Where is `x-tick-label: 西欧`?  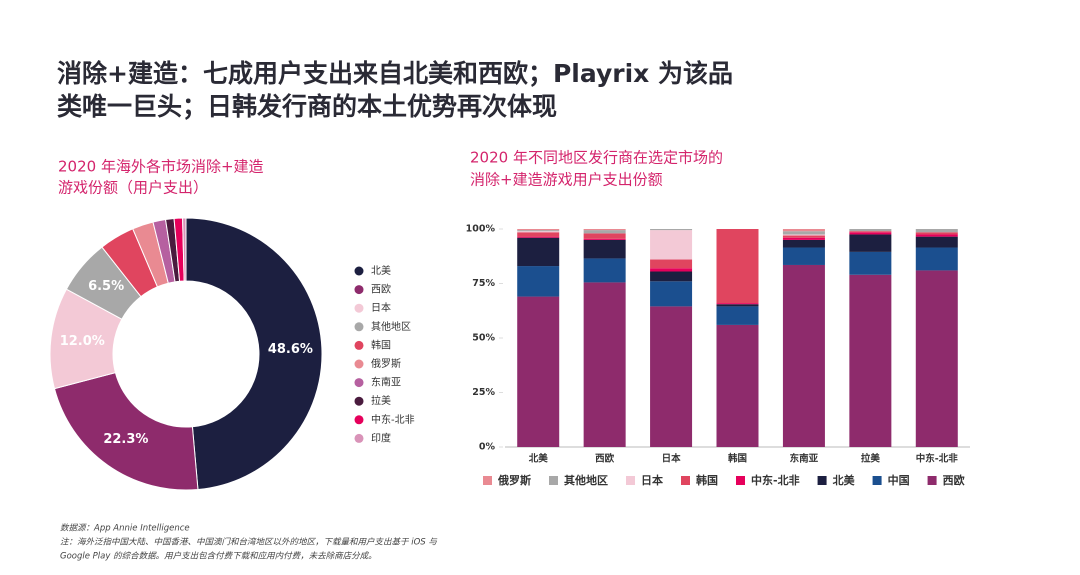
x-tick-label: 西欧 is located at coordinates (605, 459).